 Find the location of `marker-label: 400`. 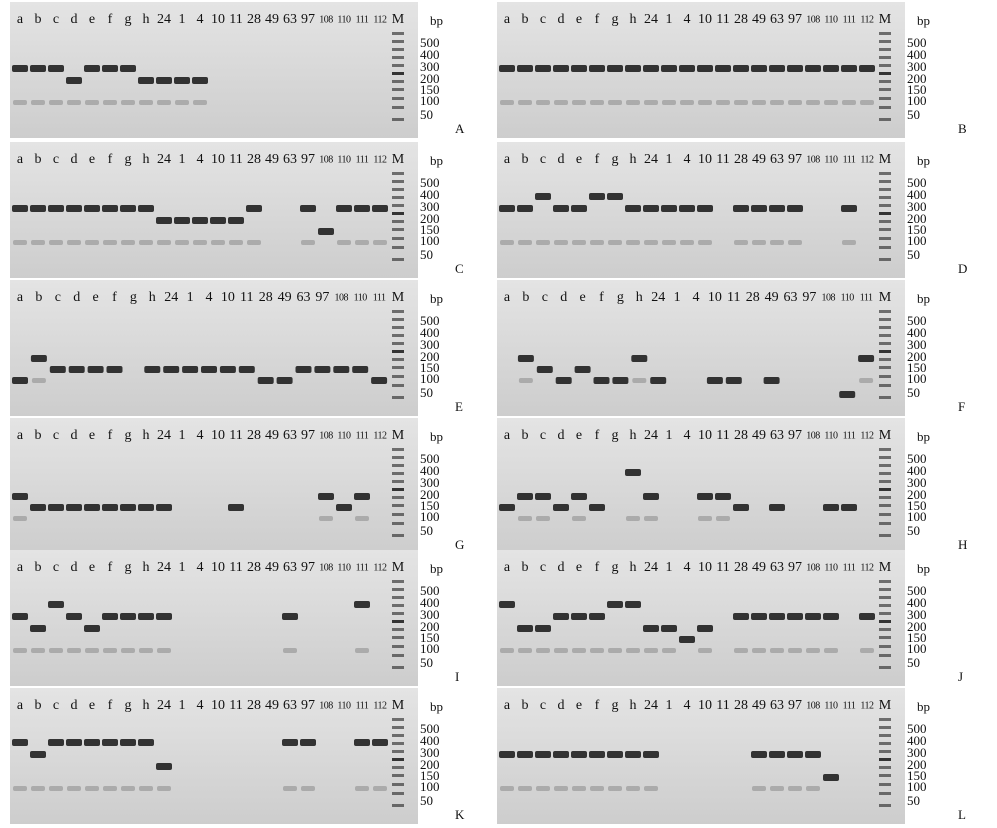

marker-label: 400 is located at coordinates (917, 332).